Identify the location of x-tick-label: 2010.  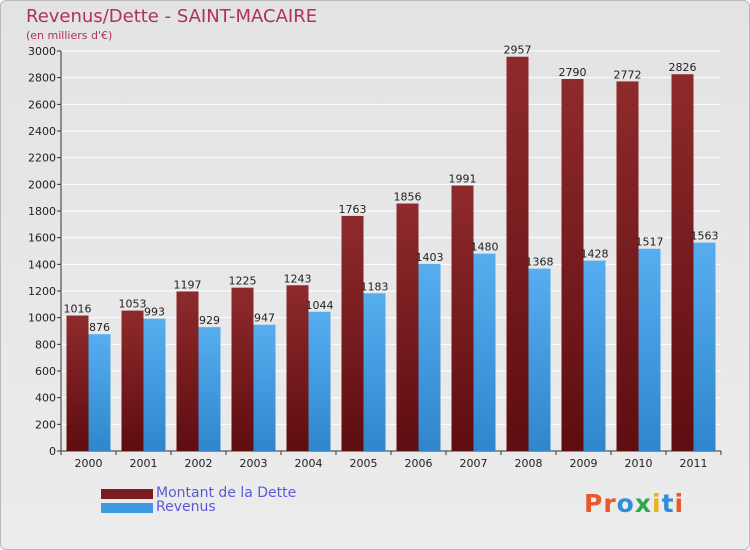
(639, 463).